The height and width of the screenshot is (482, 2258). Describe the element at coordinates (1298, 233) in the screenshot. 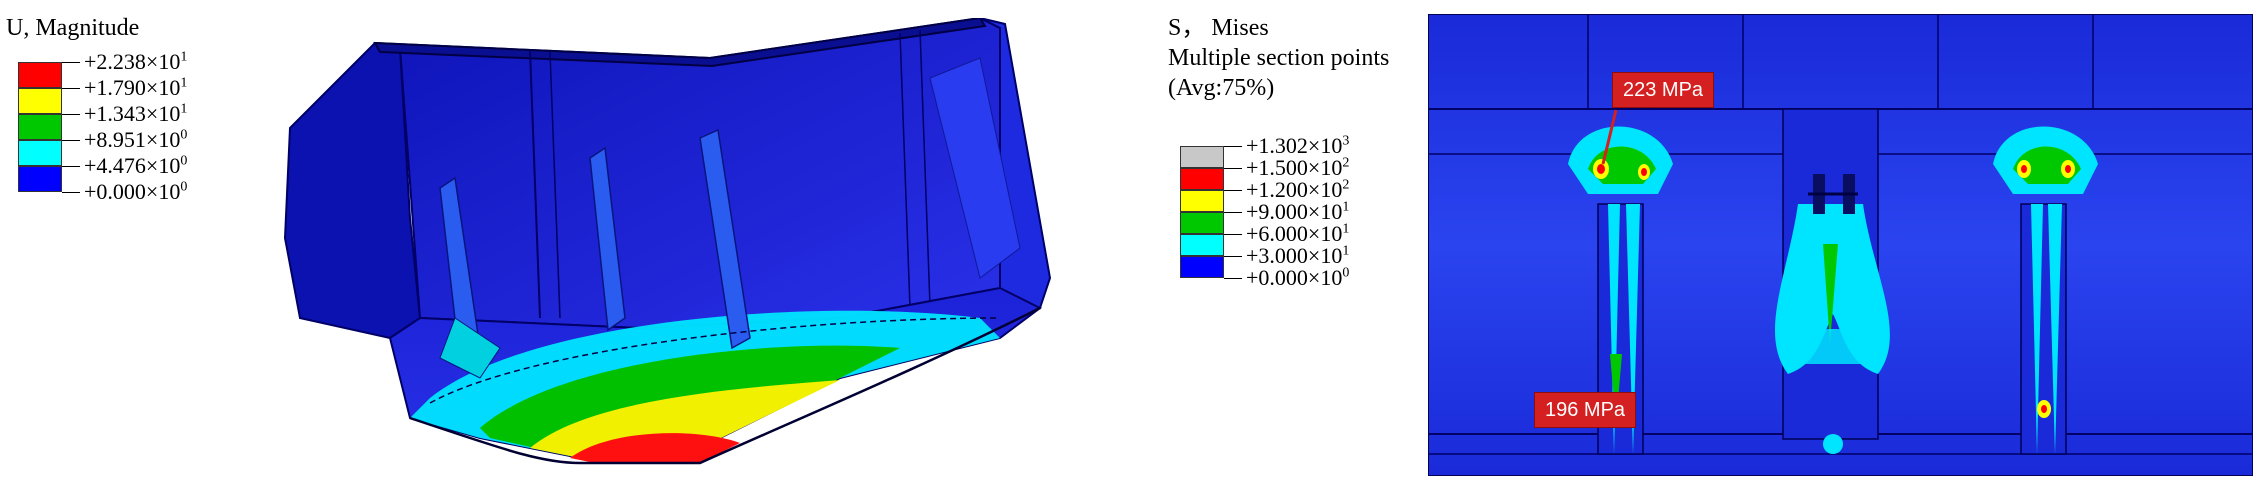

I see `legend-label: +6.000×101` at that location.